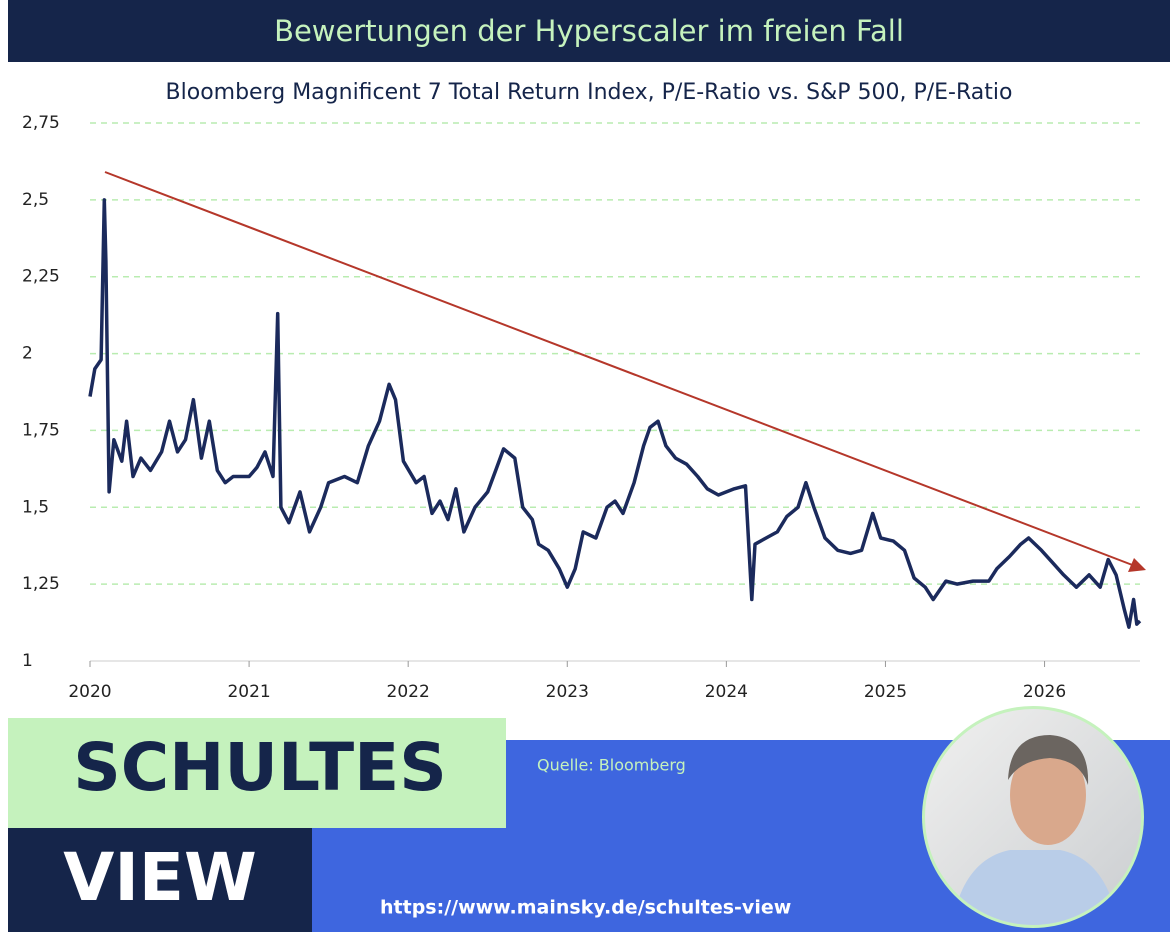 This screenshot has height=932, width=1170. I want to click on brand-box-bottom, so click(160, 880).